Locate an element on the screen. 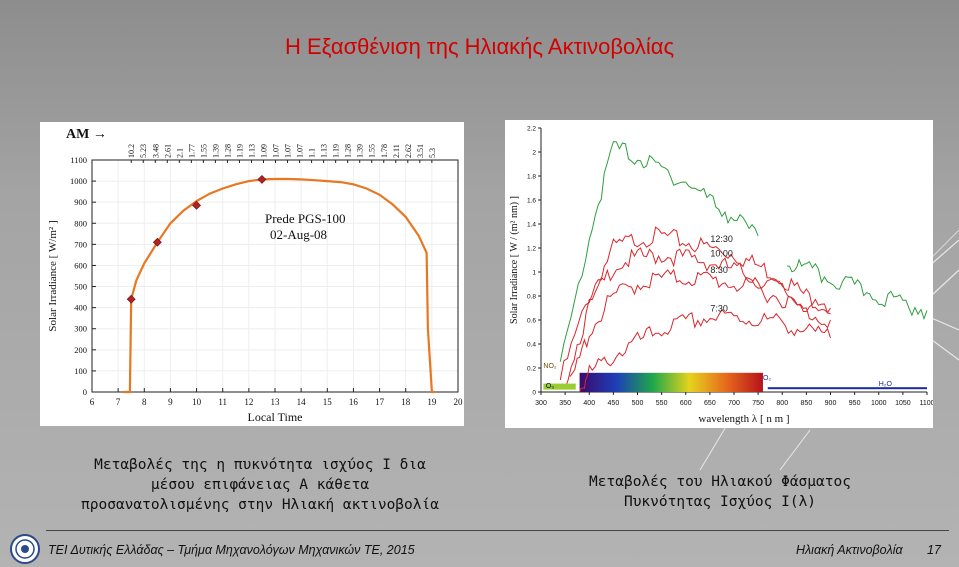 Image resolution: width=959 pixels, height=567 pixels. y-tick-label: 1.6 is located at coordinates (531, 201).